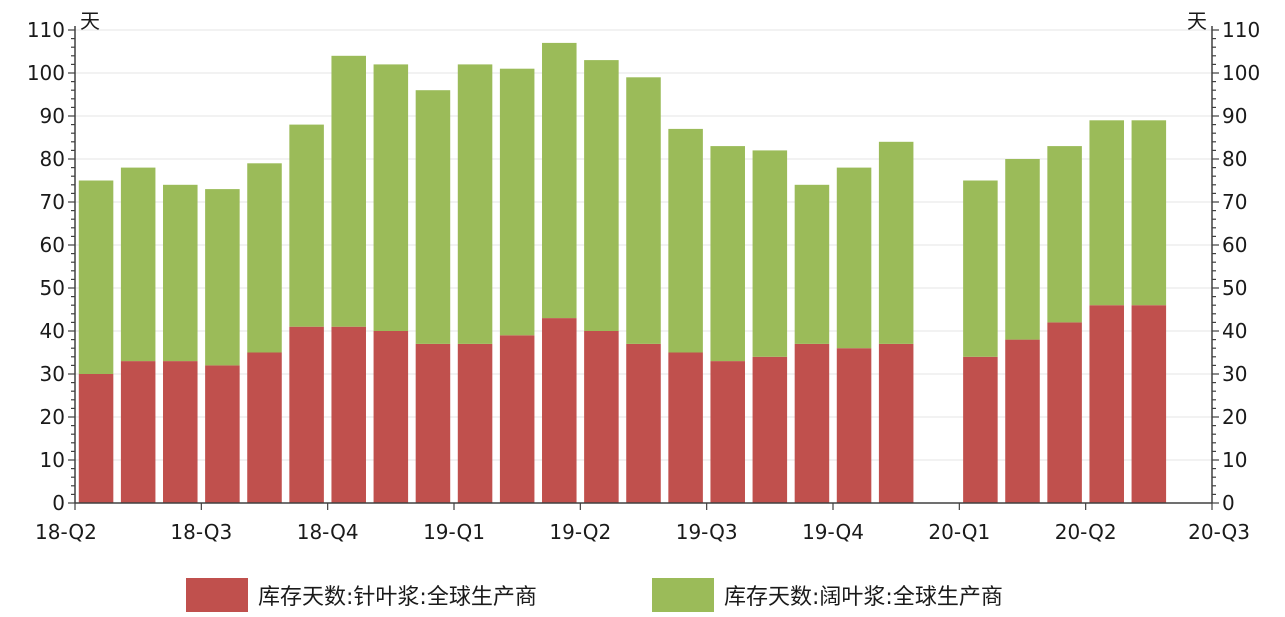 The height and width of the screenshot is (617, 1285). I want to click on y-tick-label-left: 80, so click(52, 159).